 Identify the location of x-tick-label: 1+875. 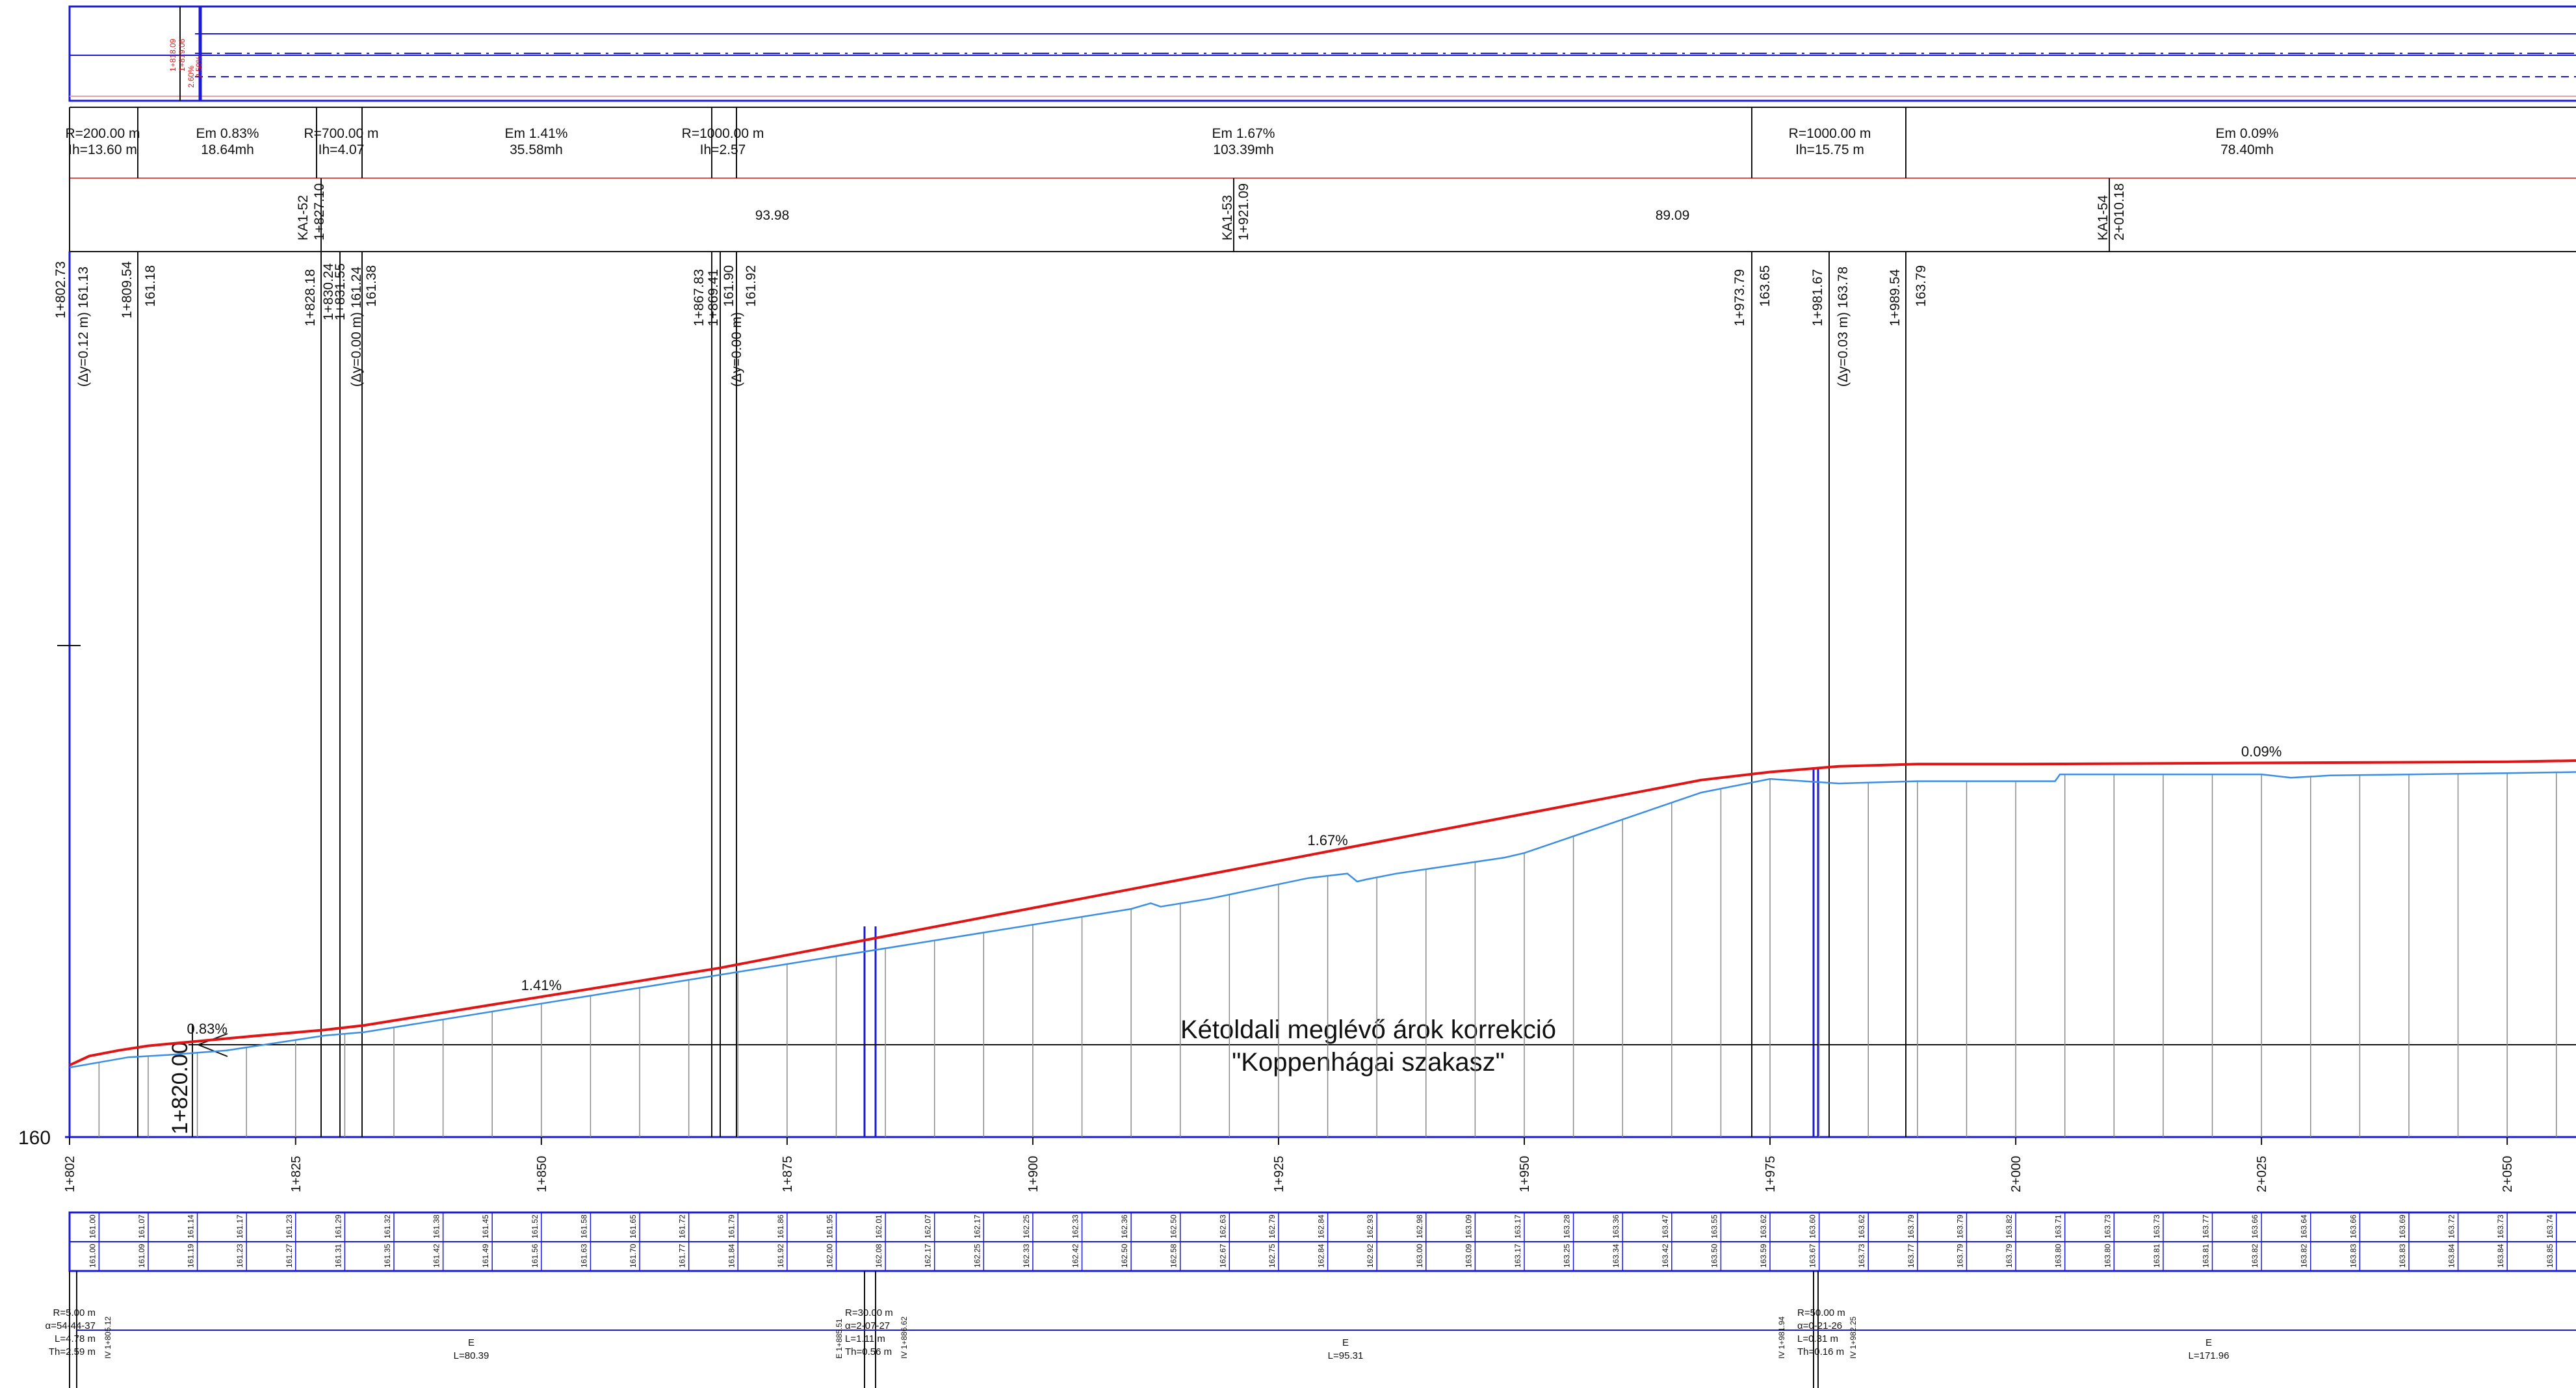
(788, 1174).